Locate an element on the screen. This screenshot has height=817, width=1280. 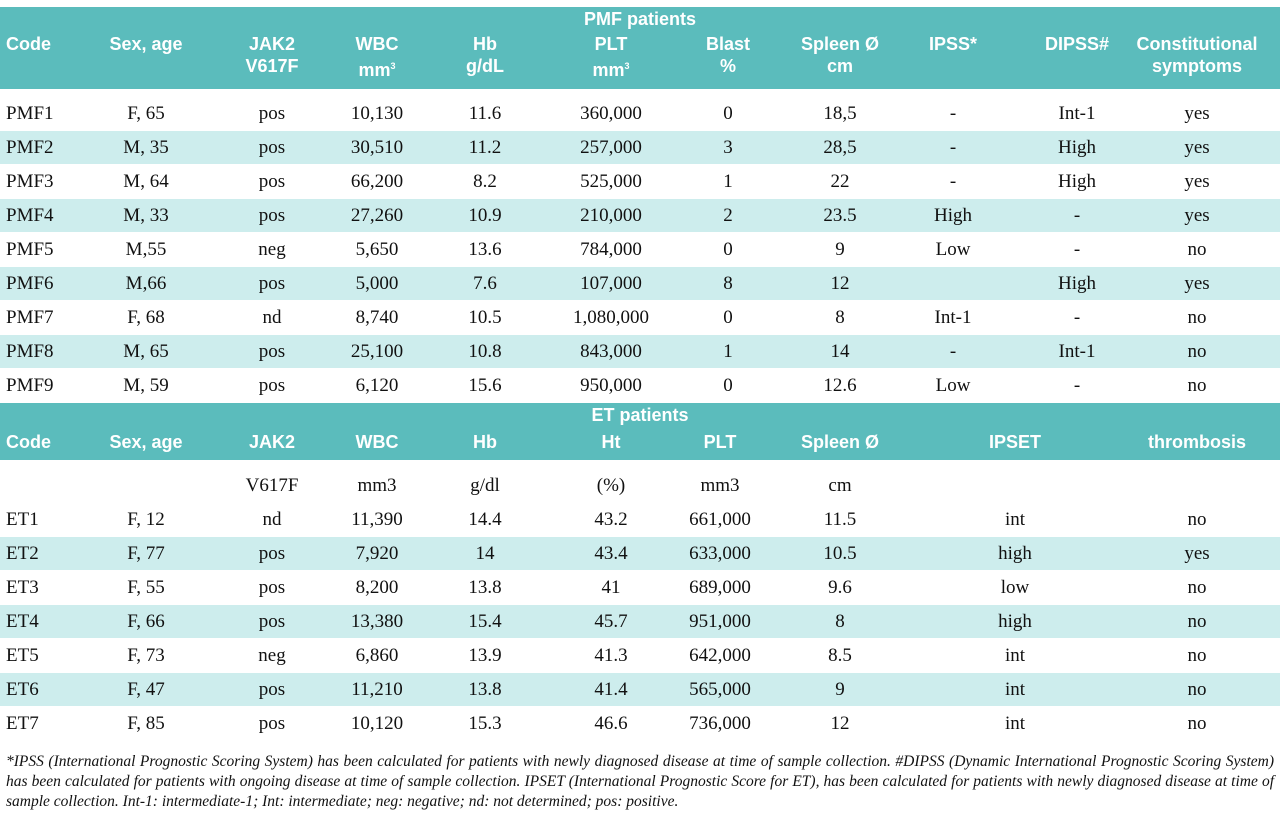
et-column-header: PLT is located at coordinates (720, 442).